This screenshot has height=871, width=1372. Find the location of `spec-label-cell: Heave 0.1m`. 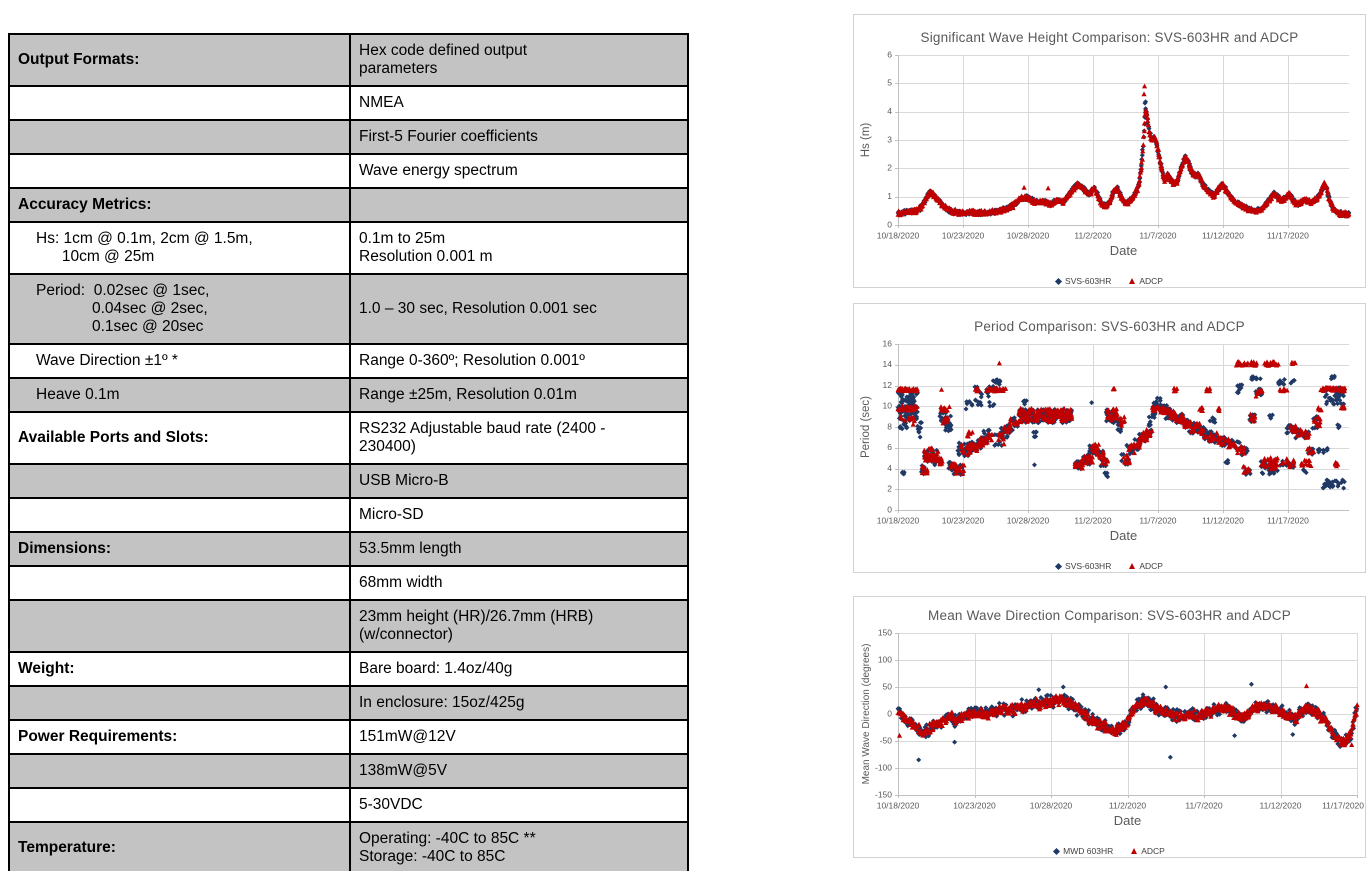

spec-label-cell: Heave 0.1m is located at coordinates (179, 395).